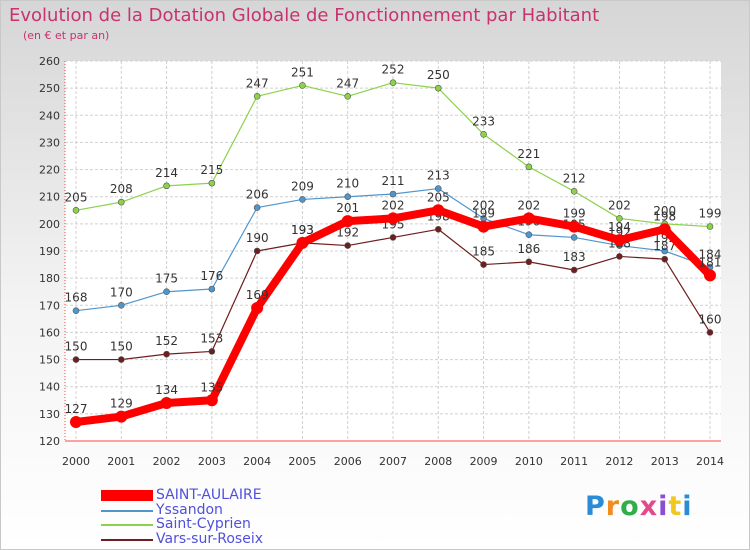 This screenshot has height=550, width=750. What do you see at coordinates (528, 249) in the screenshot?
I see `data-label-vars-sur-roseix: 186` at bounding box center [528, 249].